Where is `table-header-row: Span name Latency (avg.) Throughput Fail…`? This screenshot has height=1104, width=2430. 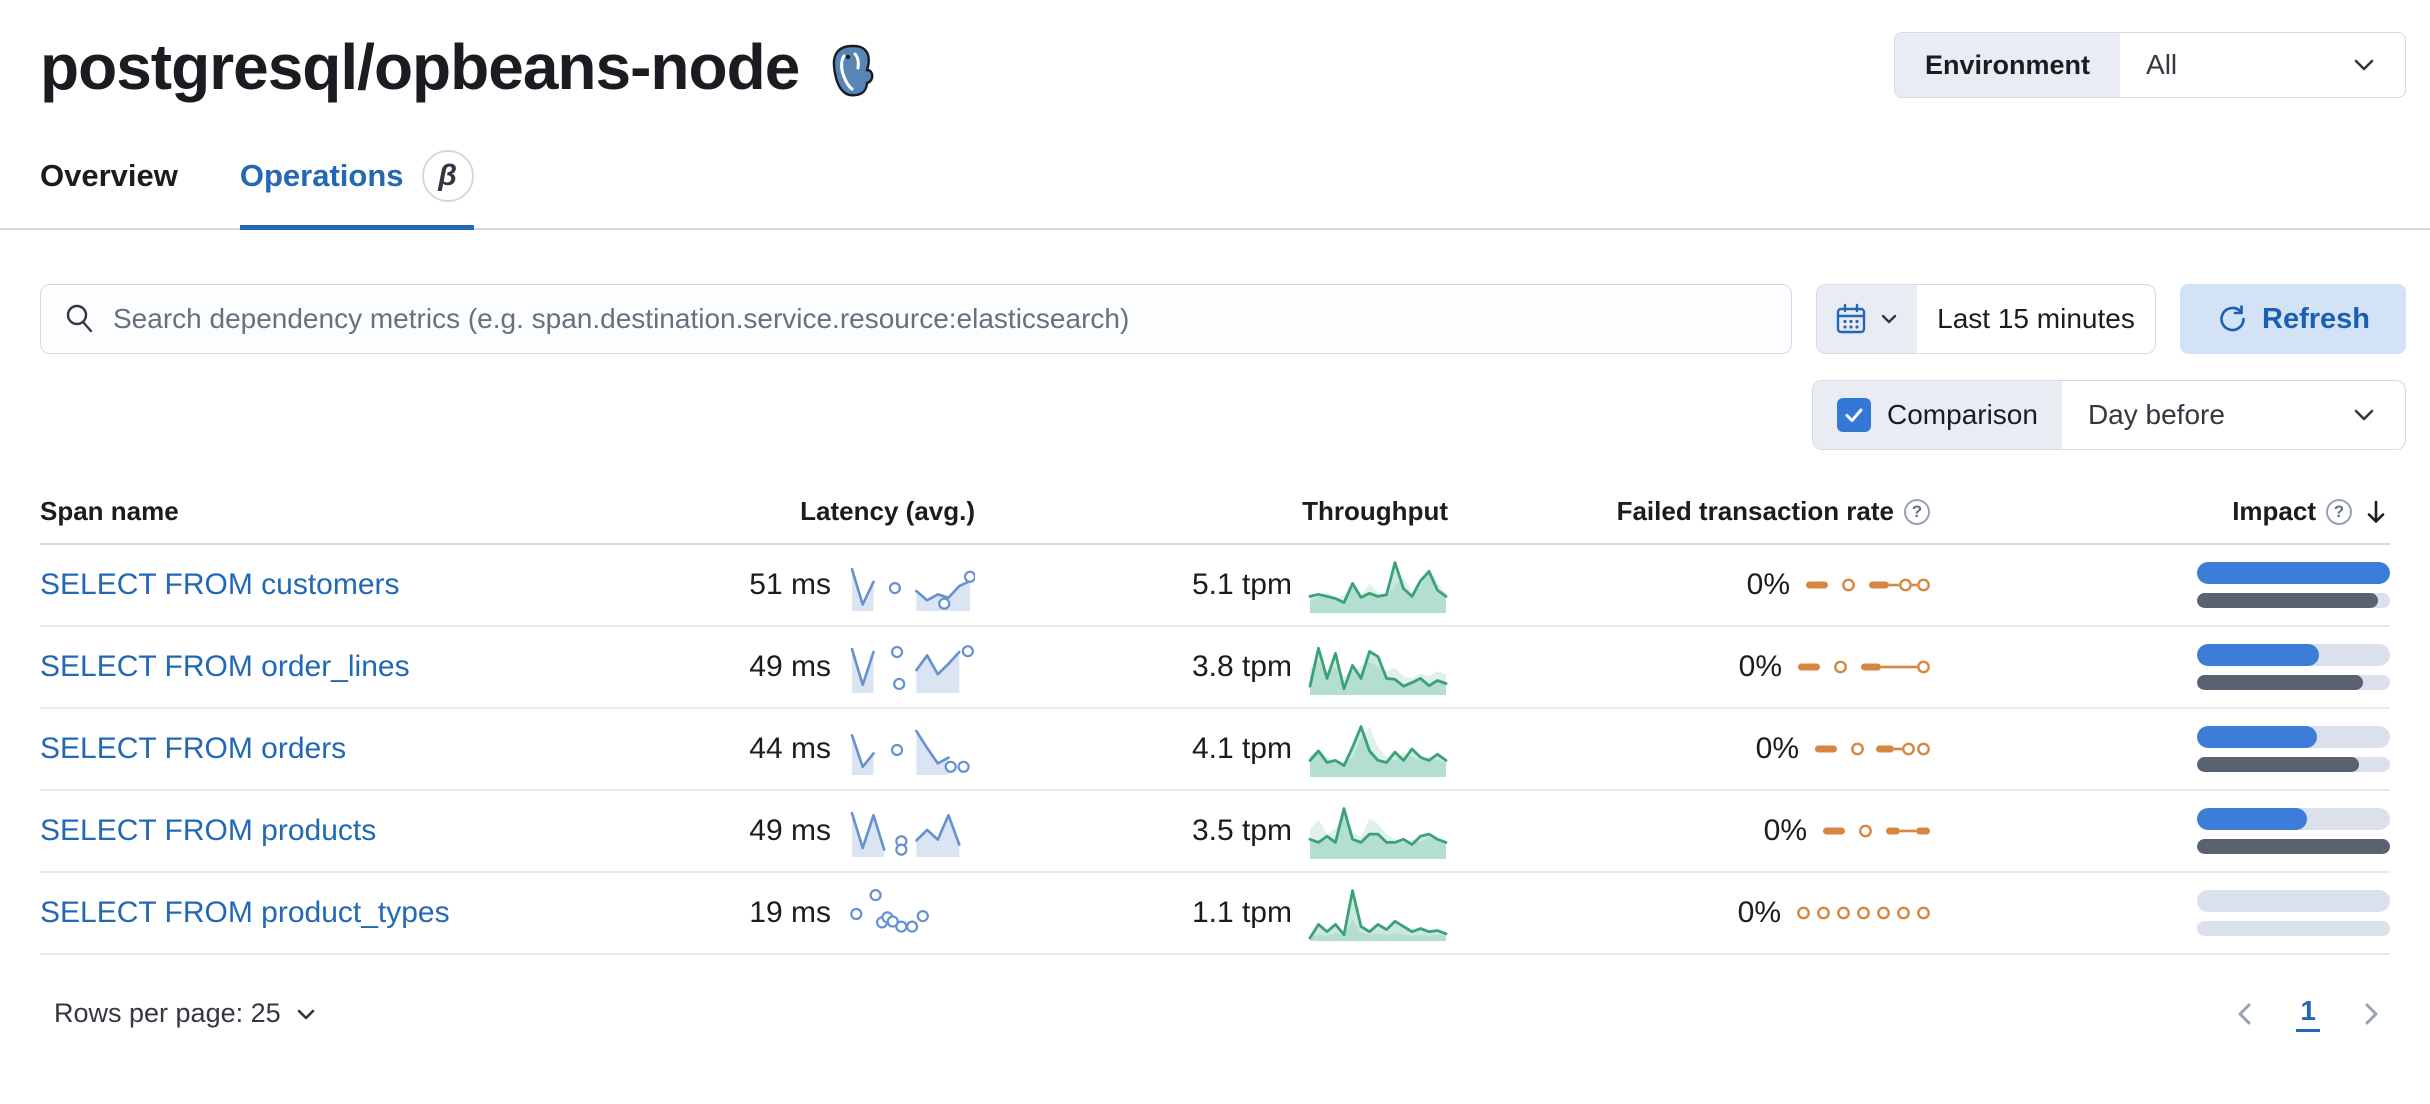 table-header-row: Span name Latency (avg.) Throughput Fail… is located at coordinates (1215, 520).